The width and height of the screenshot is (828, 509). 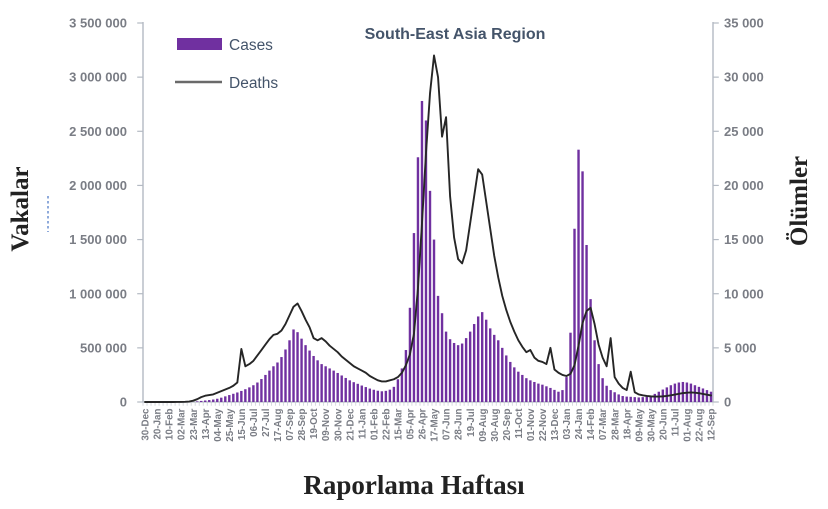 What do you see at coordinates (123, 402) in the screenshot?
I see `left-axis-tick-label: 0` at bounding box center [123, 402].